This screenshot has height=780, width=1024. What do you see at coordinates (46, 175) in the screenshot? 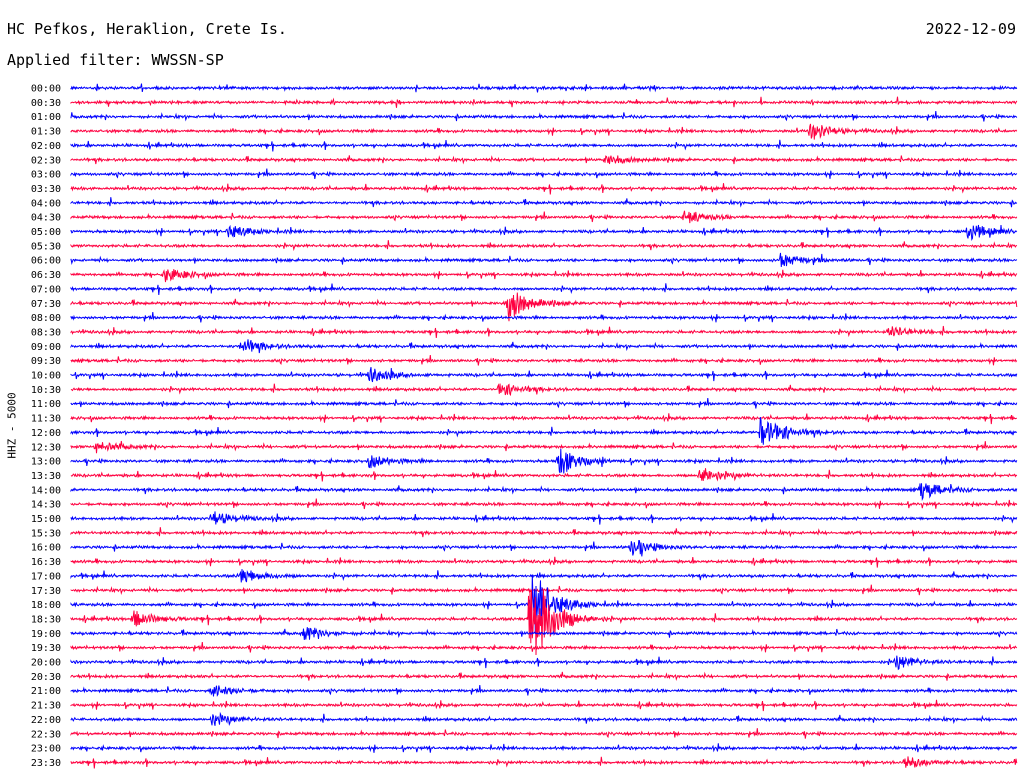
I see `time-tick-label: 03:00` at bounding box center [46, 175].